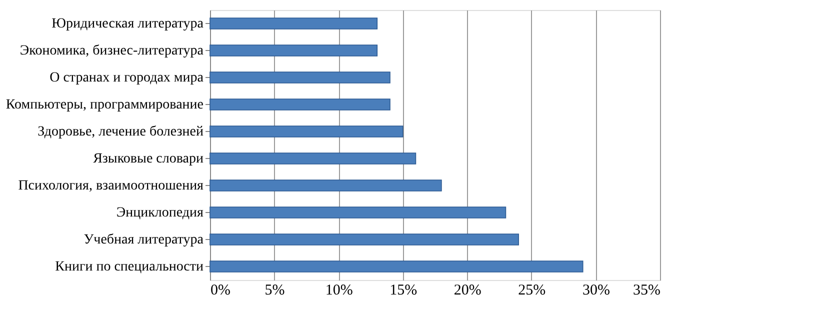 The image size is (830, 324). Describe the element at coordinates (144, 240) in the screenshot. I see `y-tick-label: Учебная литература` at that location.